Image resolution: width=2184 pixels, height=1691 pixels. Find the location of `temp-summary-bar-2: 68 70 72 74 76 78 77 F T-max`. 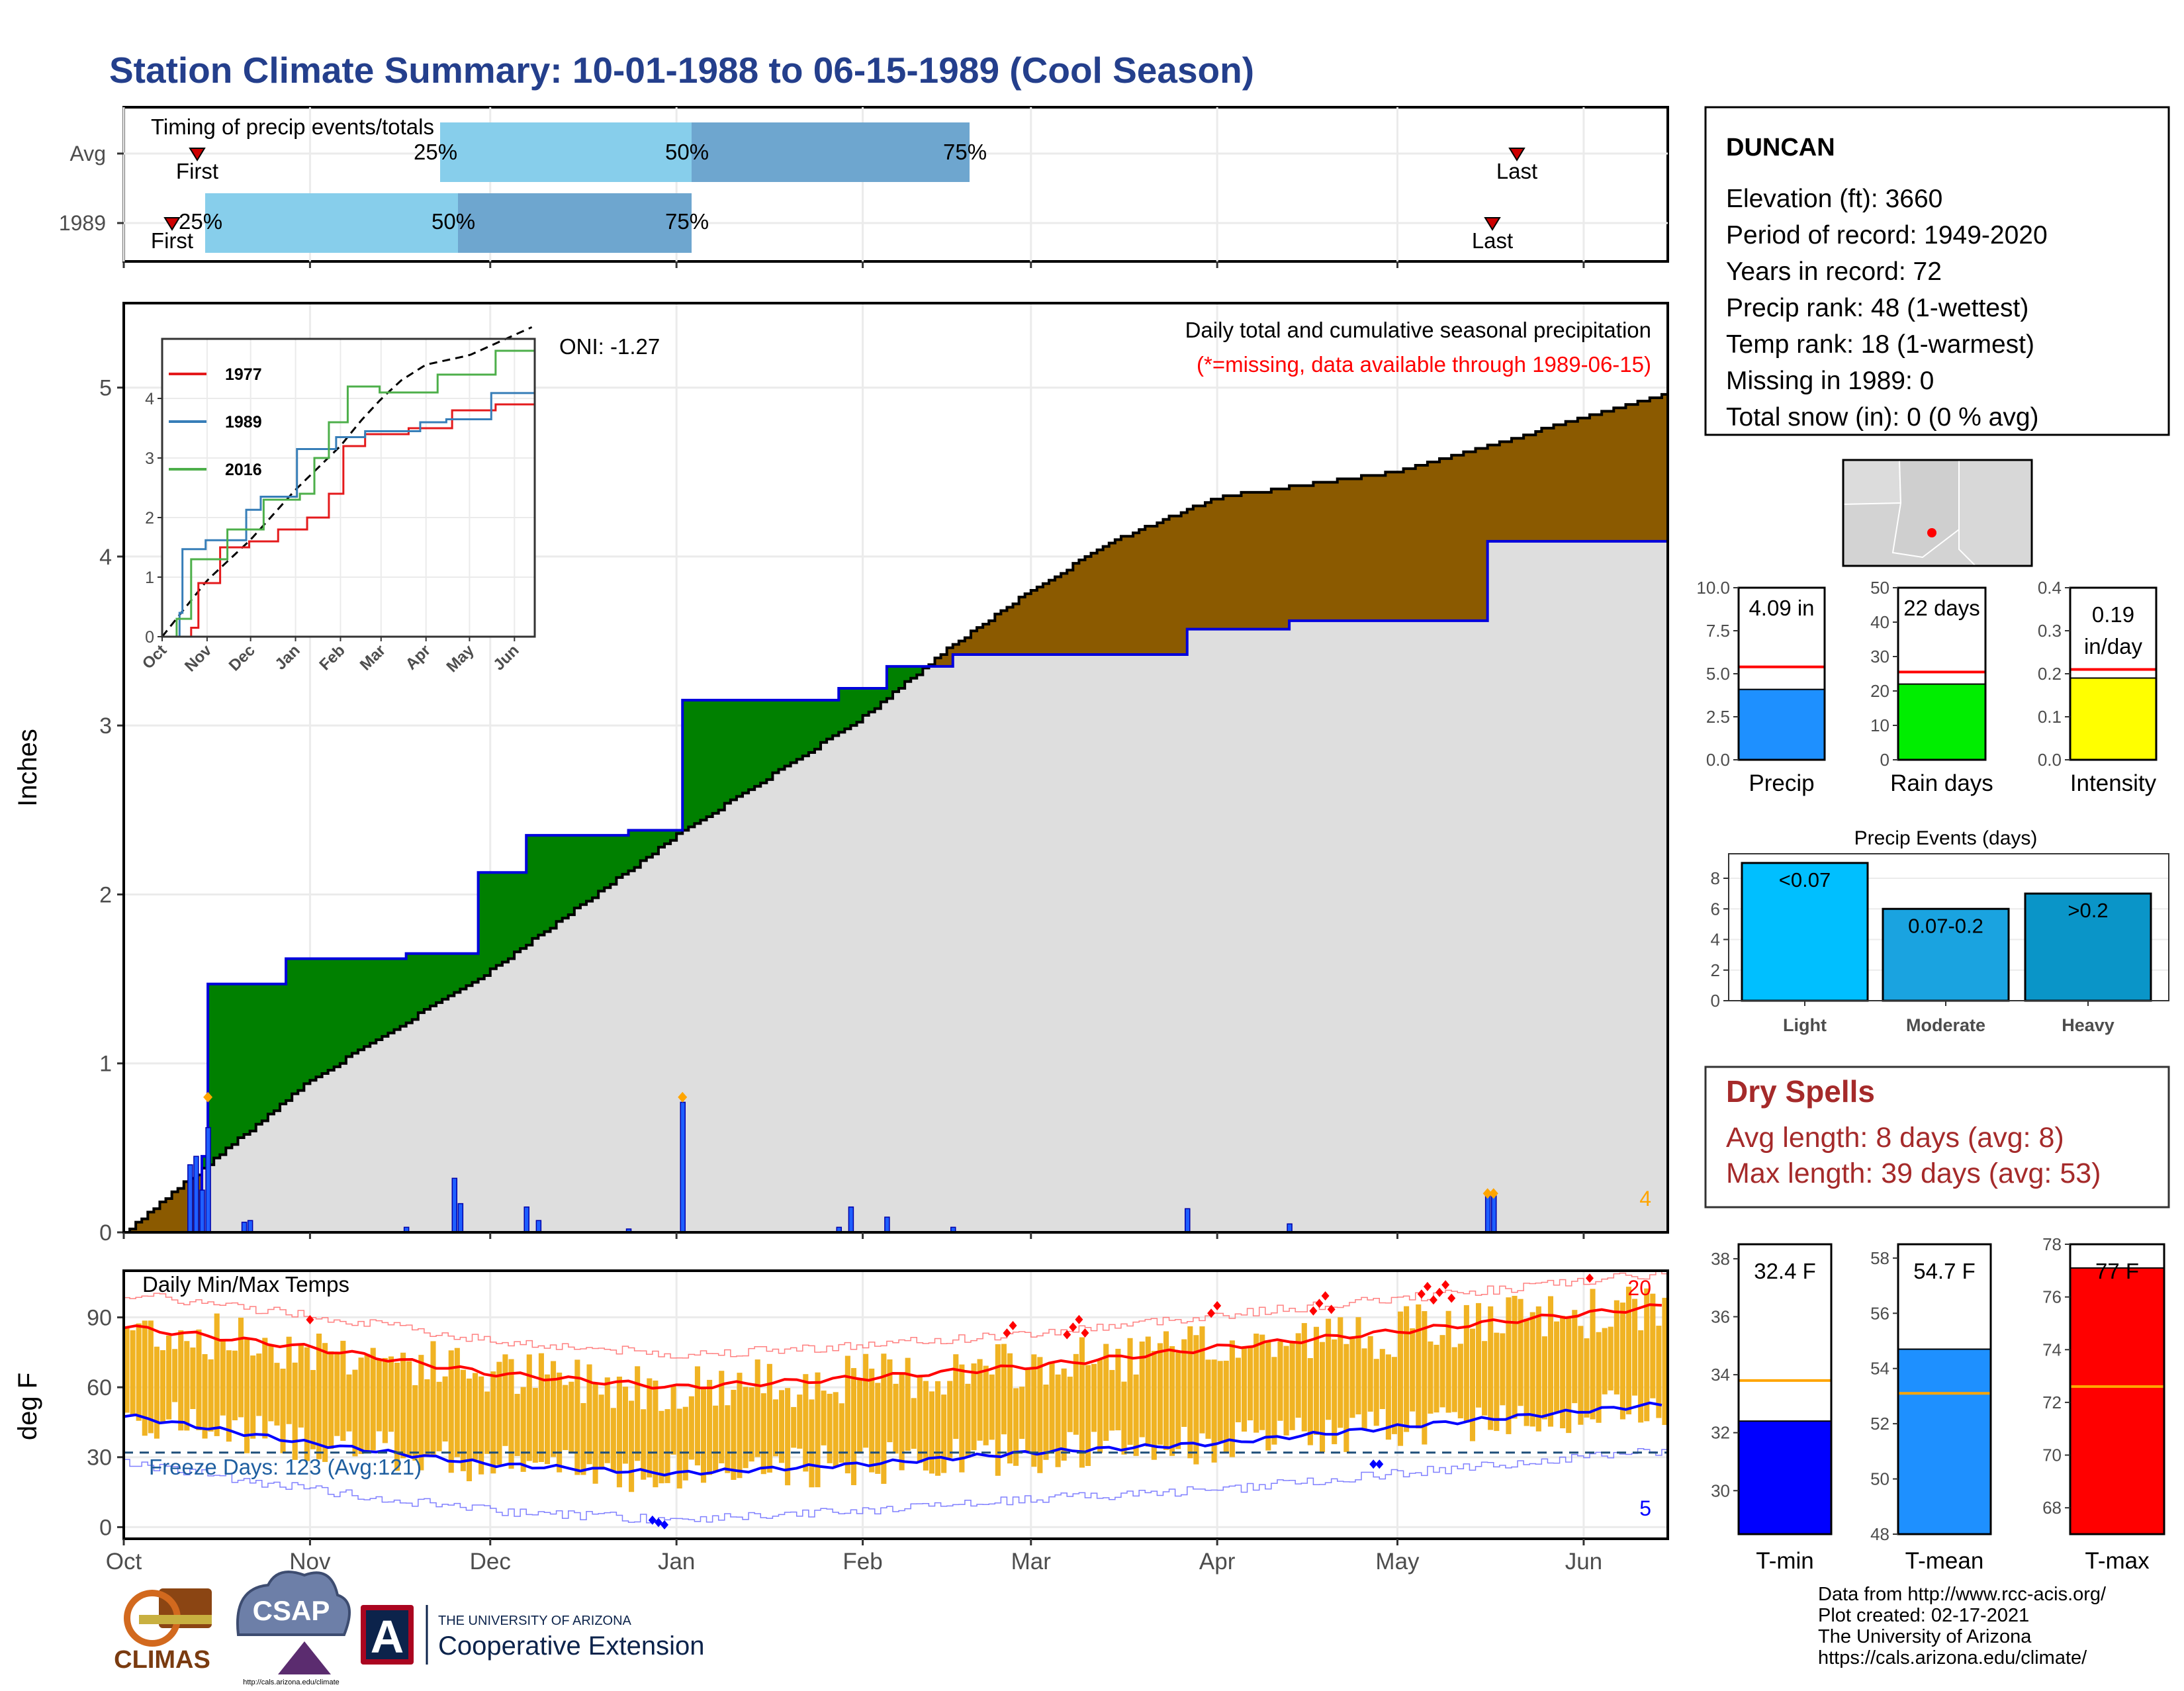

temp-summary-bar-2: 68 70 72 74 76 78 77 F T-max is located at coordinates (2104, 1404).